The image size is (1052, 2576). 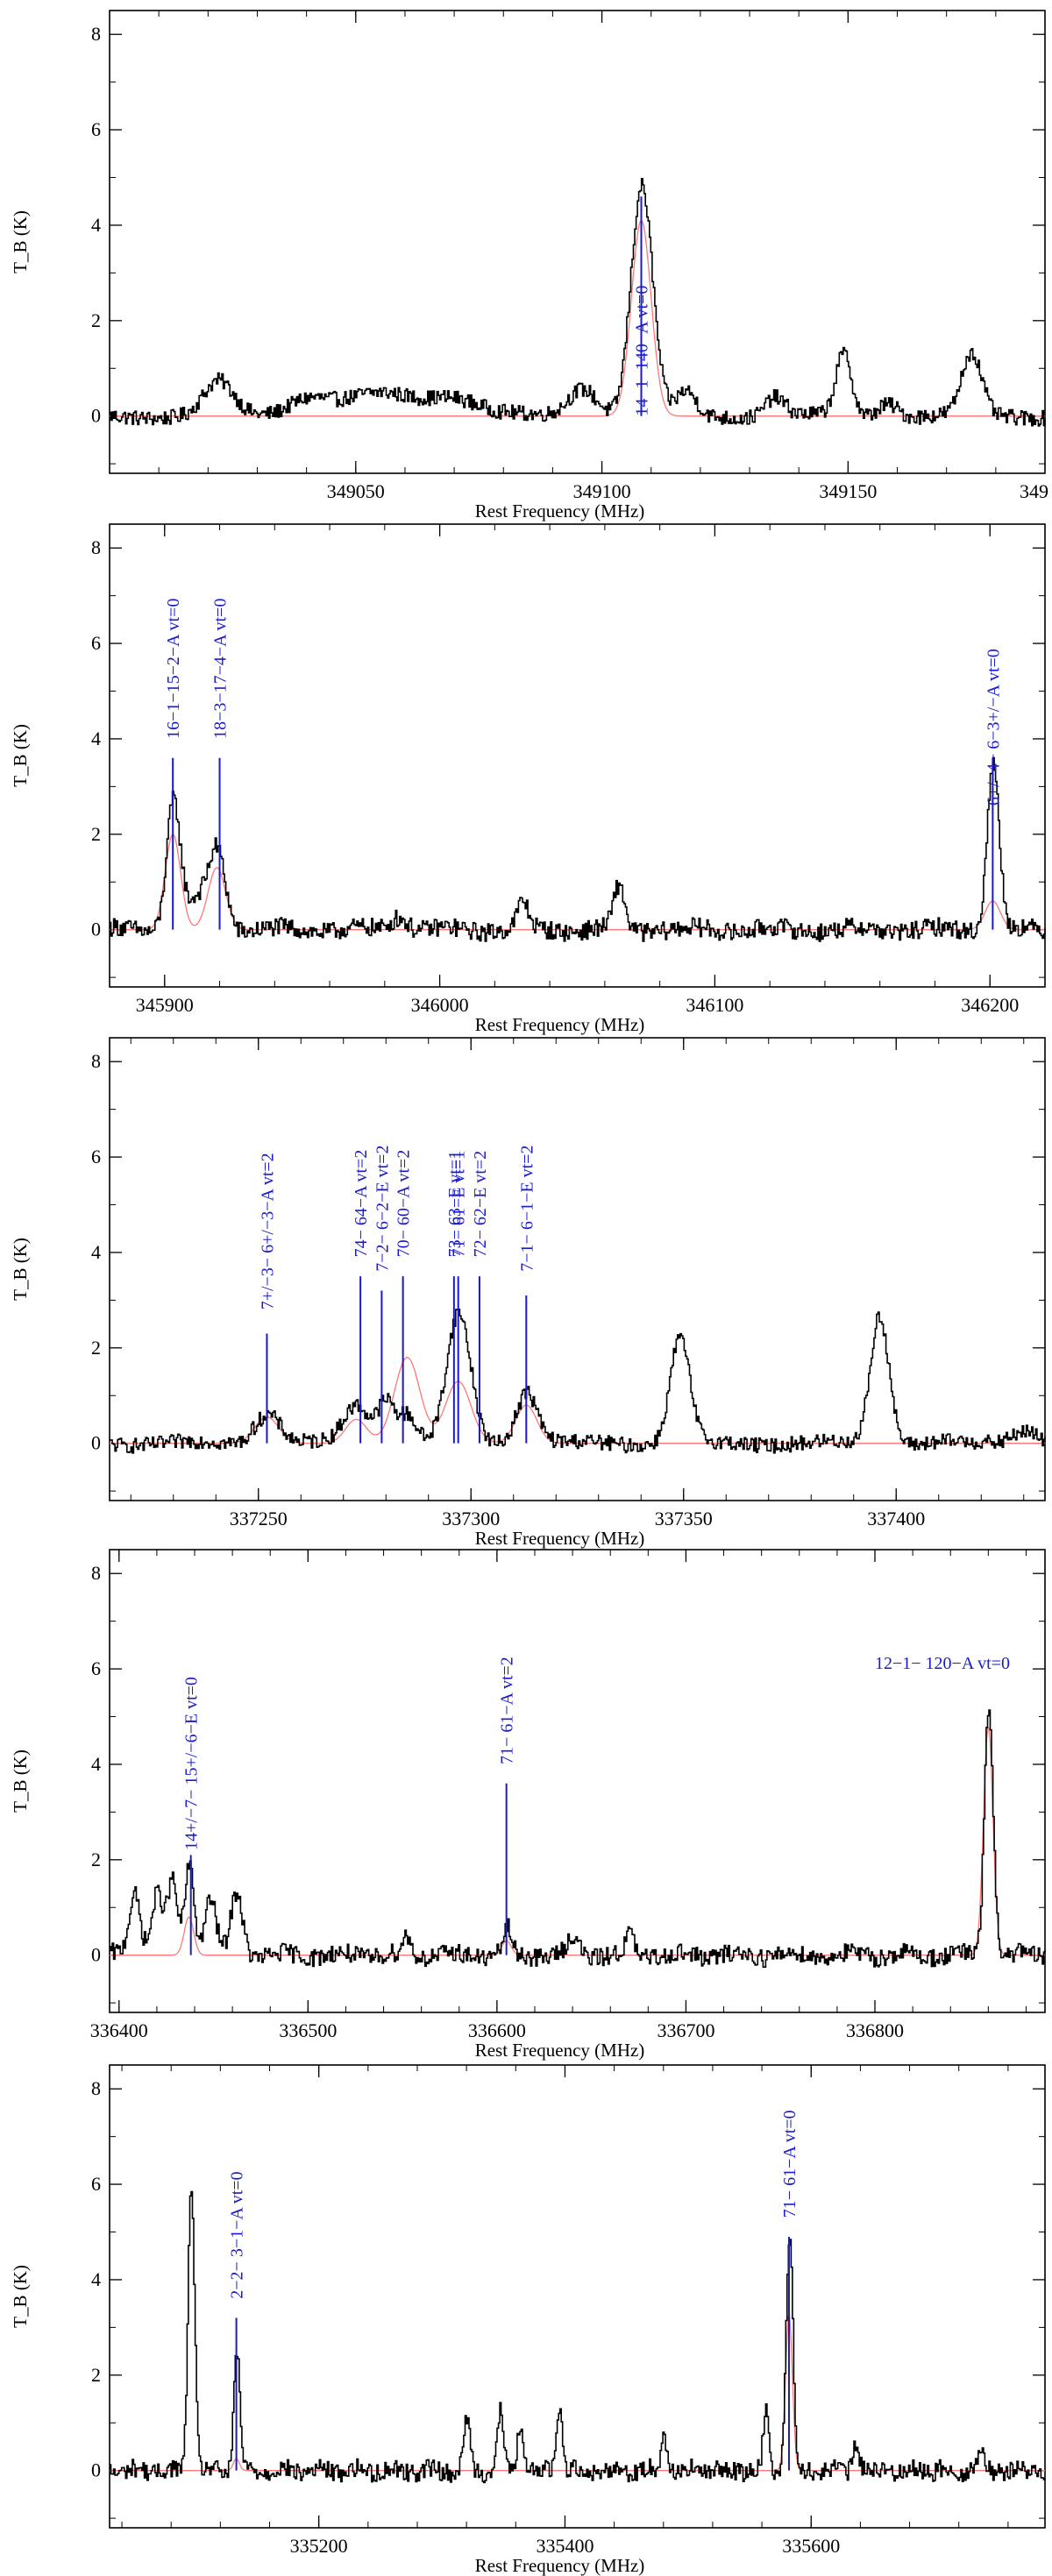 What do you see at coordinates (848, 491) in the screenshot?
I see `x-tick-label: 349150` at bounding box center [848, 491].